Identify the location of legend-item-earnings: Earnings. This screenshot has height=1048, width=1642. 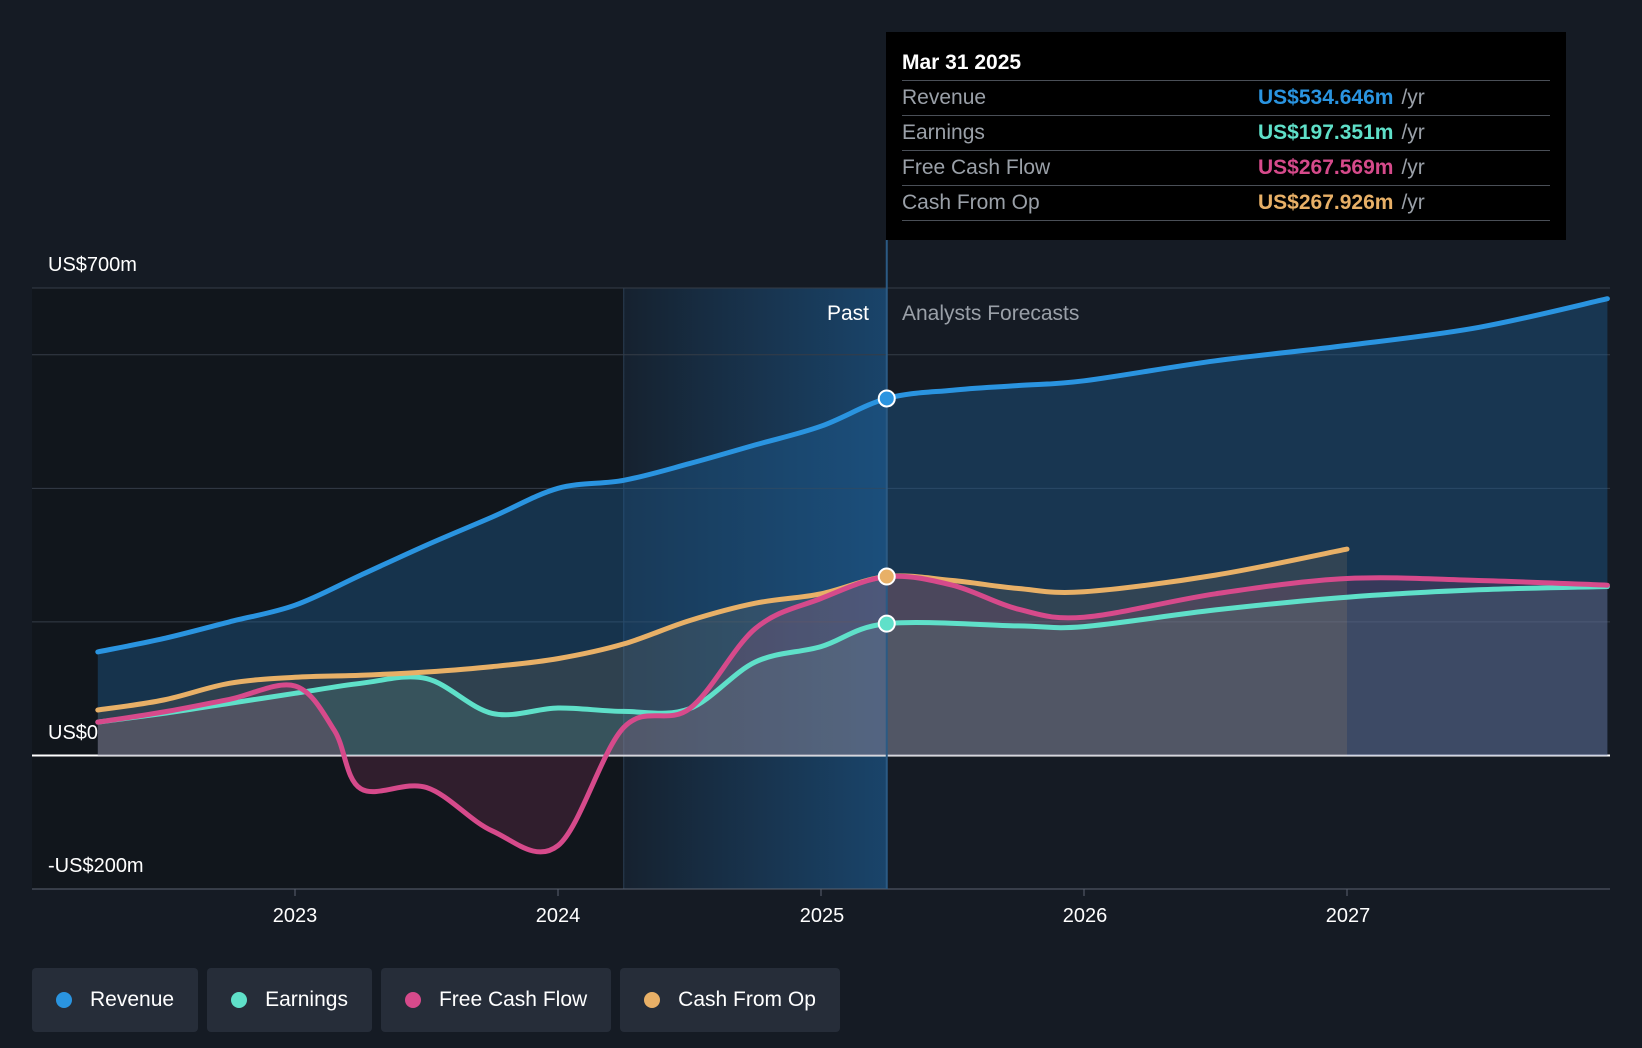
(289, 1000).